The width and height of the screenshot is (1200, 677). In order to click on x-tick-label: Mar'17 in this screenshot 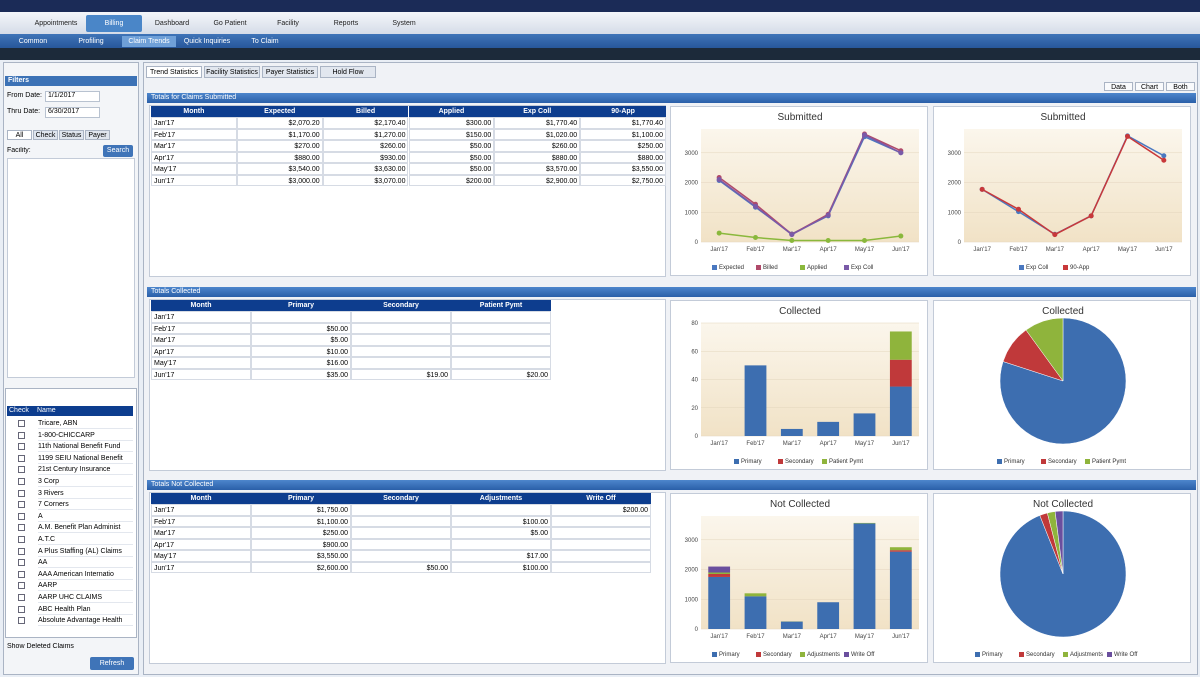, I will do `click(792, 637)`.